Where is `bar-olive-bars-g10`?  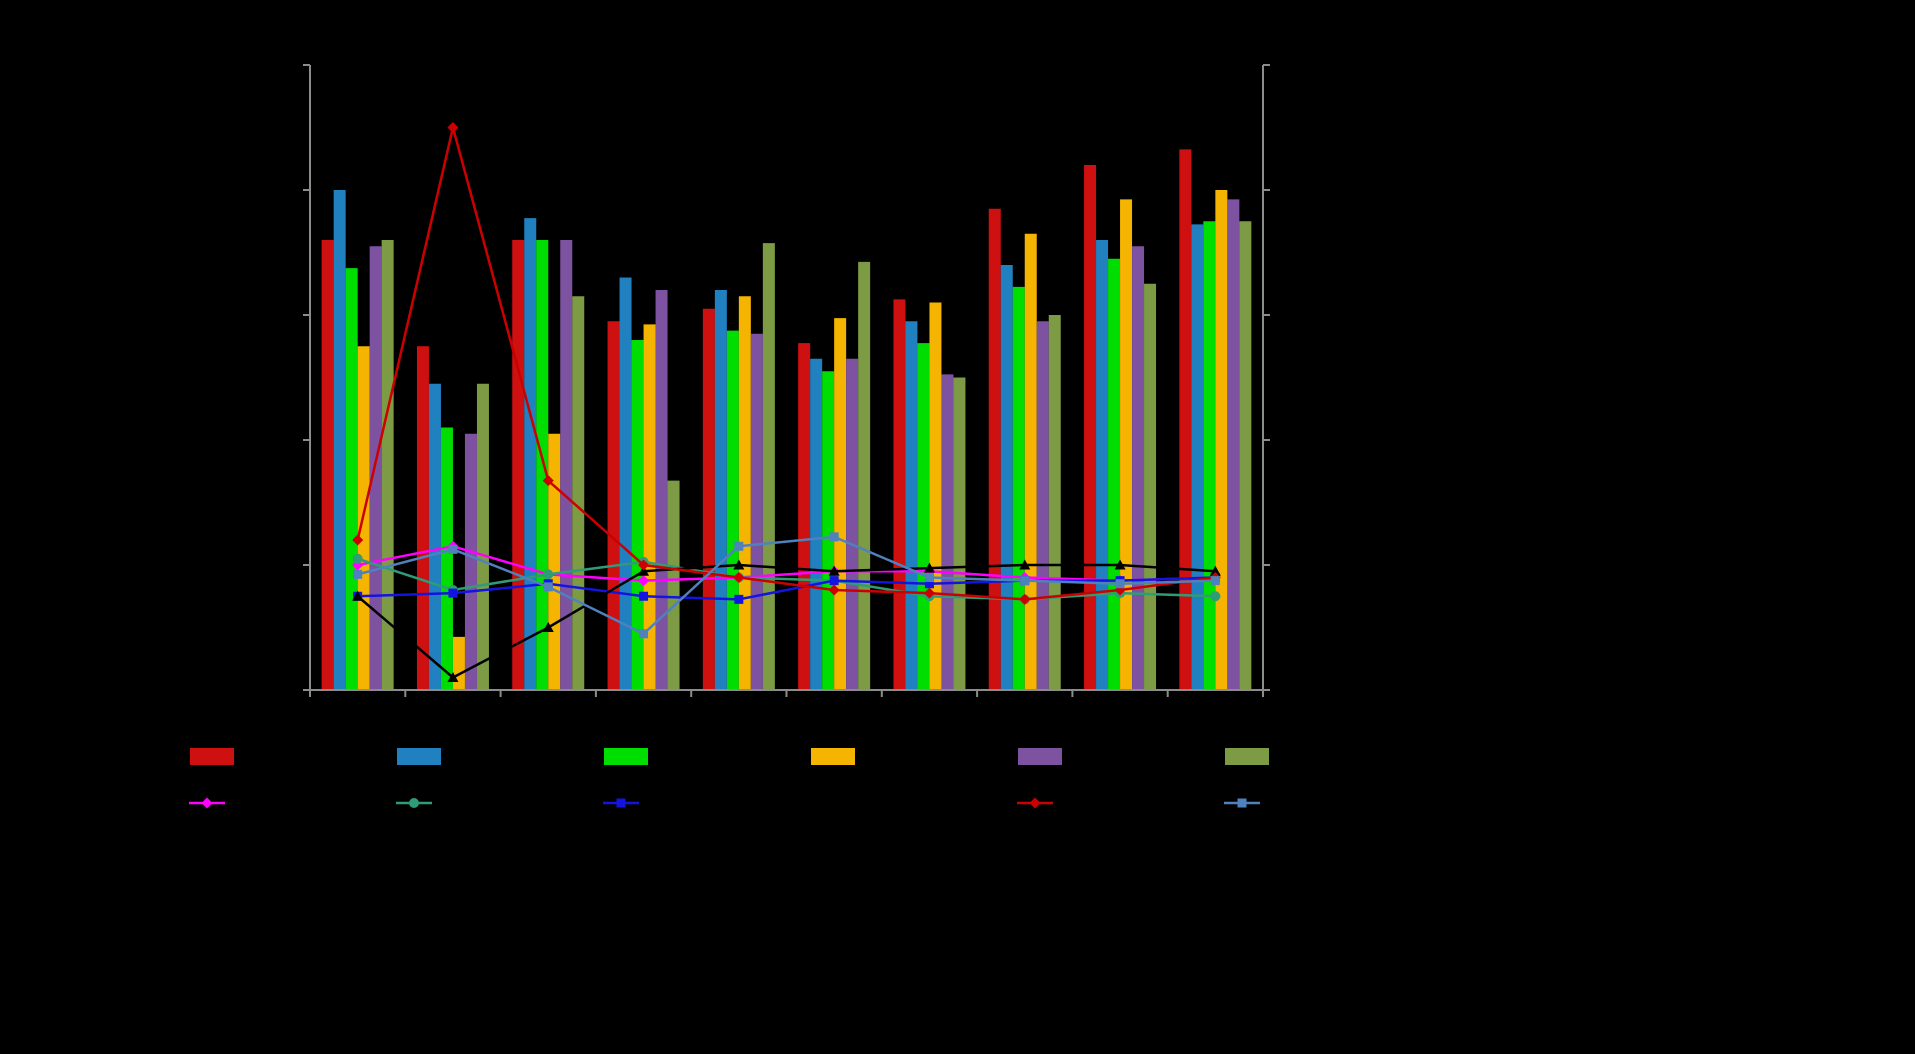 bar-olive-bars-g10 is located at coordinates (1245, 455).